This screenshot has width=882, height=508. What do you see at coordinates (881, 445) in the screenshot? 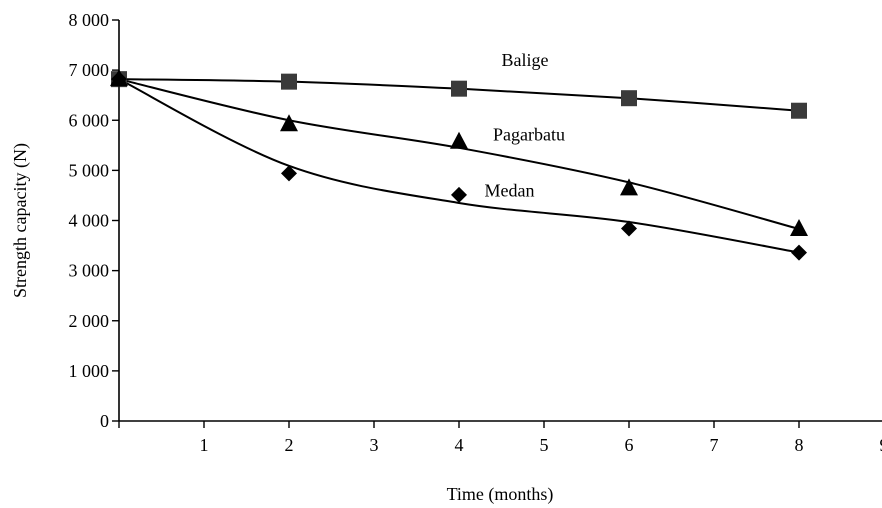
I see `x-tick-label: 9` at bounding box center [881, 445].